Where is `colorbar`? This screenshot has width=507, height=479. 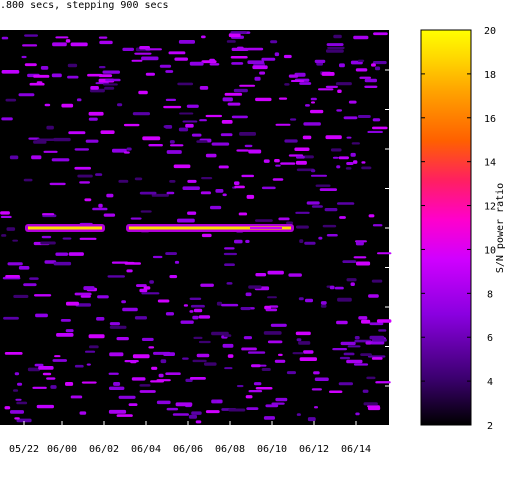 colorbar is located at coordinates (446, 227).